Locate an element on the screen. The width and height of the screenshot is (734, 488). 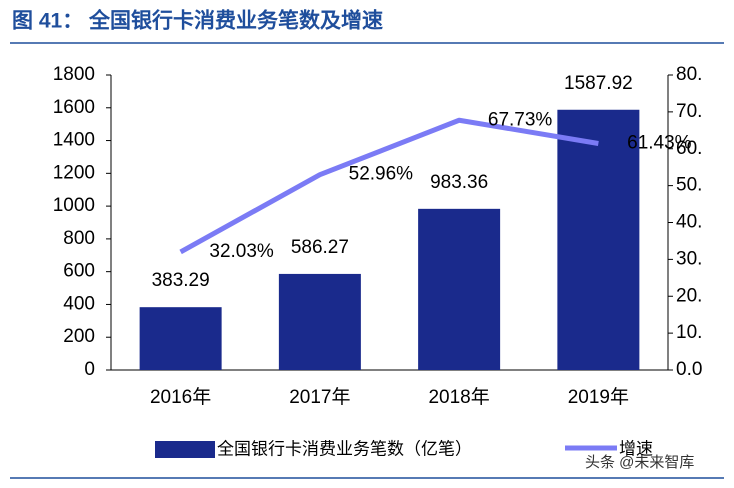
y-tick-label: 1200 is located at coordinates (74, 172).